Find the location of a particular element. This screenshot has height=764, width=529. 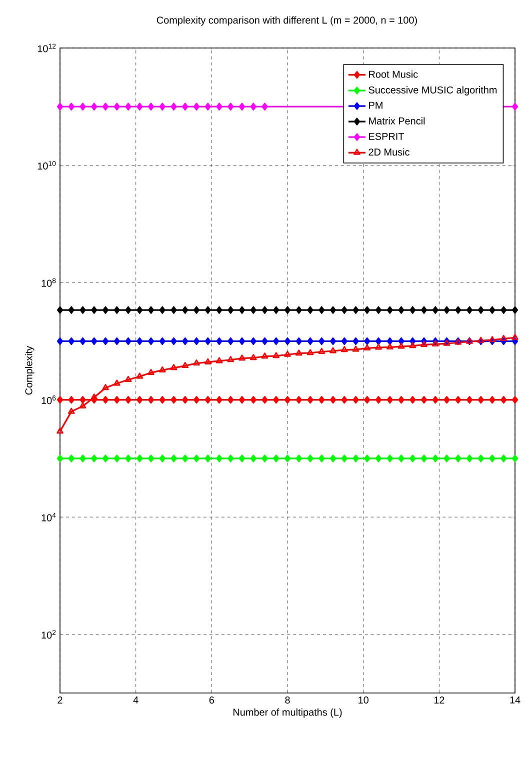

legend-label: ESPRIT is located at coordinates (386, 136).